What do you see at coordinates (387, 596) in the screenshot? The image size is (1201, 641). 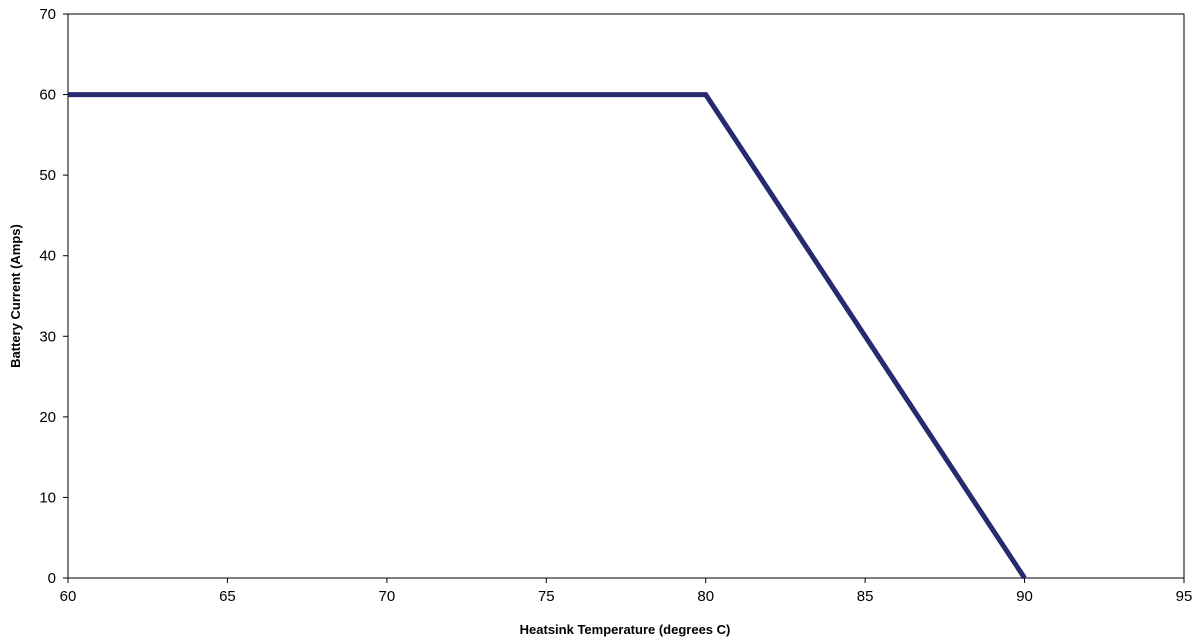 I see `x-tick-label: 70` at bounding box center [387, 596].